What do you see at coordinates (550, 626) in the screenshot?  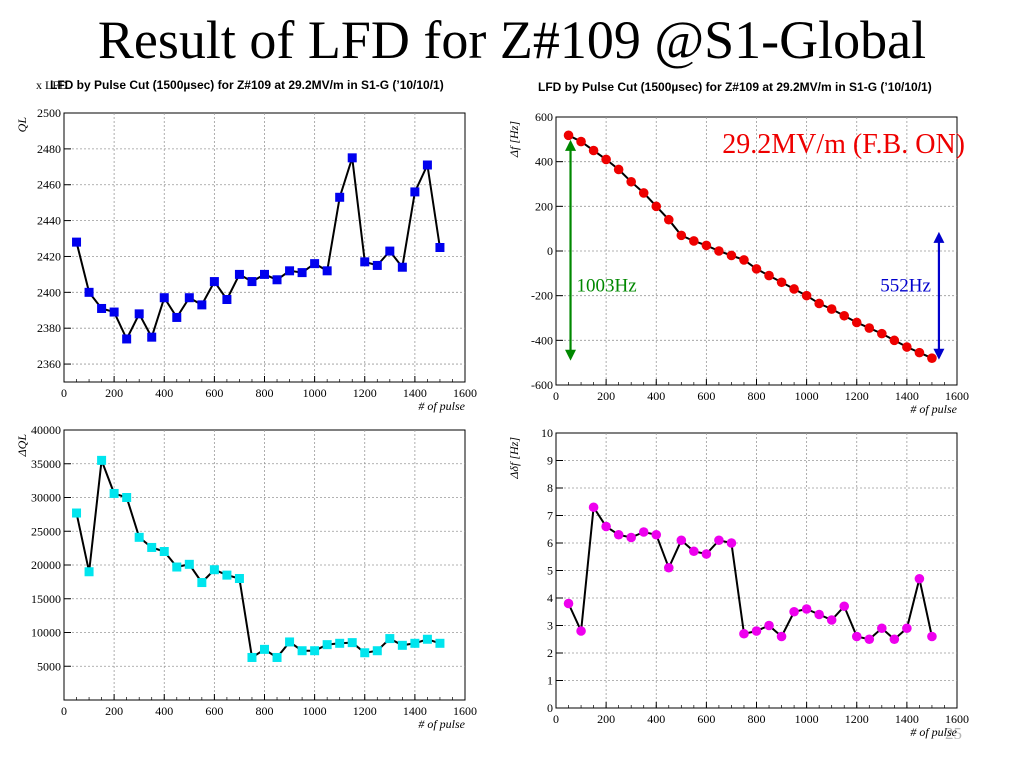 I see `y-tick-label: 3` at bounding box center [550, 626].